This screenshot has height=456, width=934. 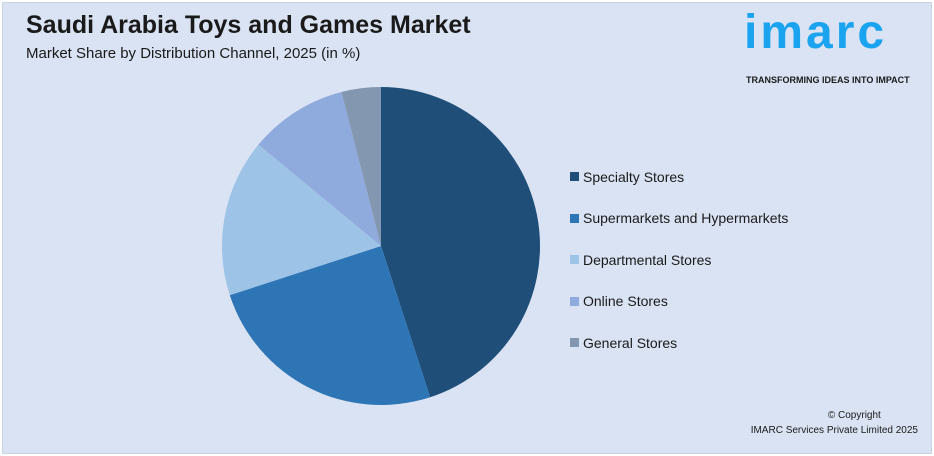 I want to click on pie-slice-specialty-stores, so click(x=460, y=242).